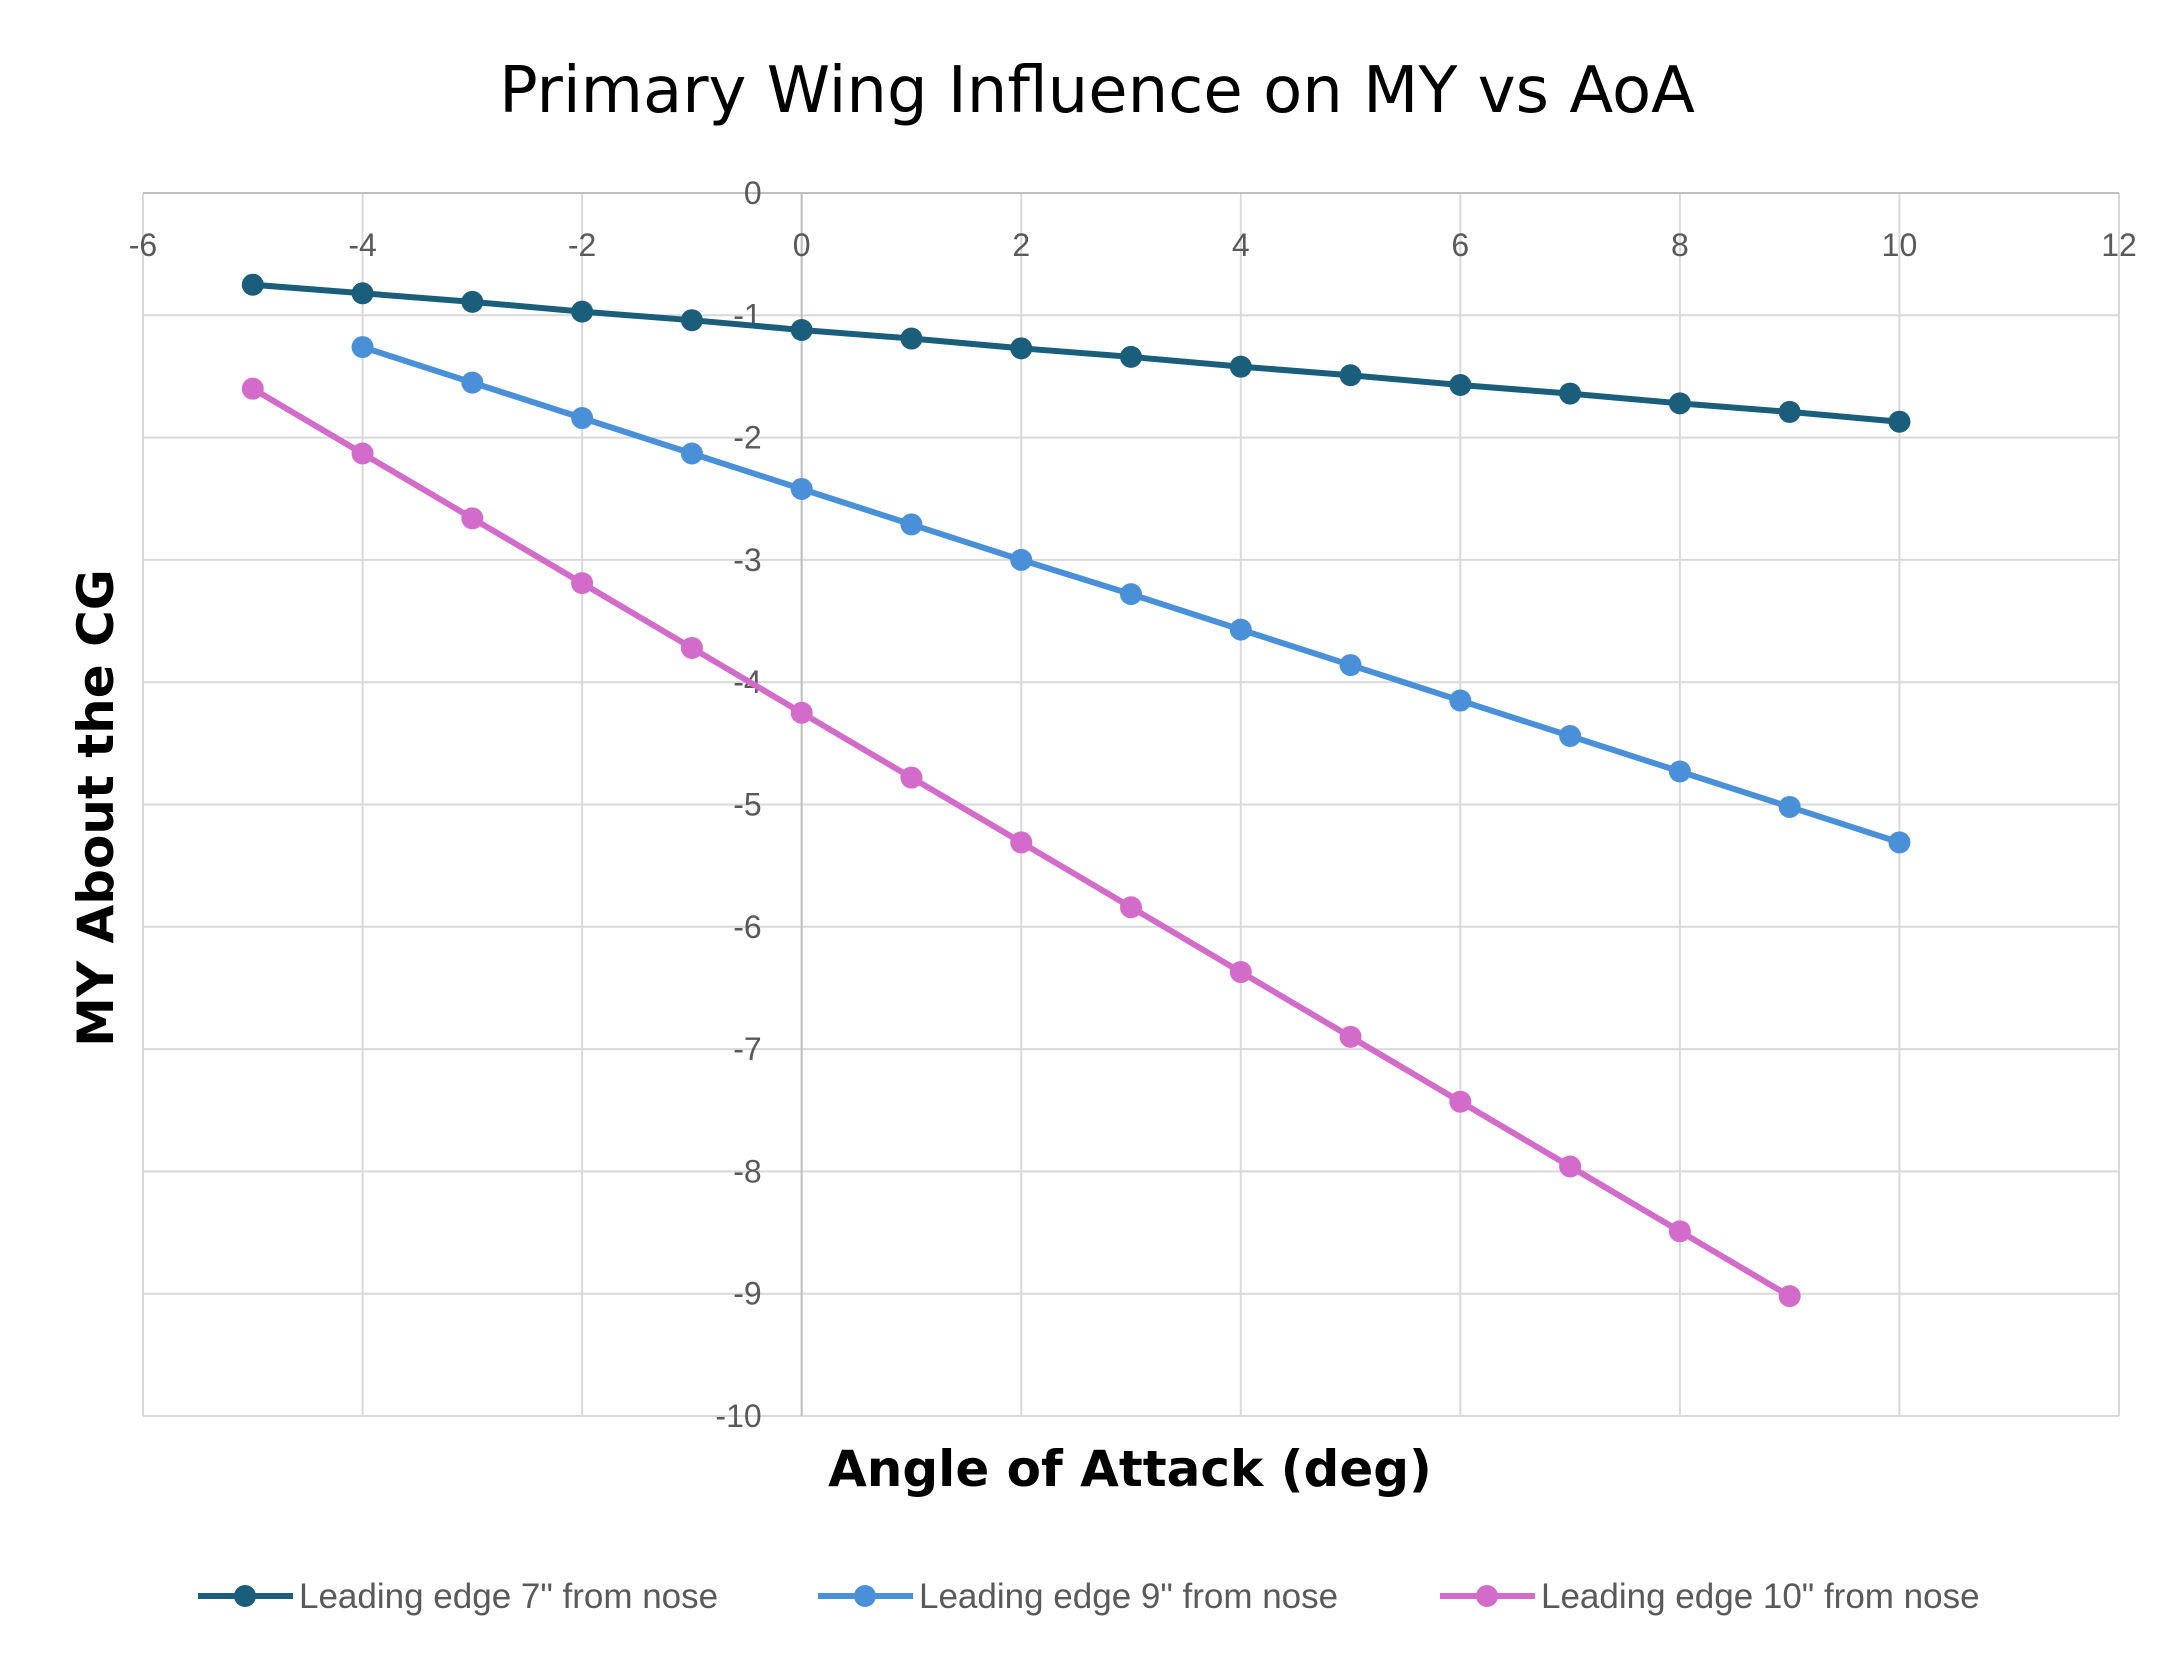 Image resolution: width=2178 pixels, height=1656 pixels. What do you see at coordinates (747, 1049) in the screenshot?
I see `y-tick-label: -7` at bounding box center [747, 1049].